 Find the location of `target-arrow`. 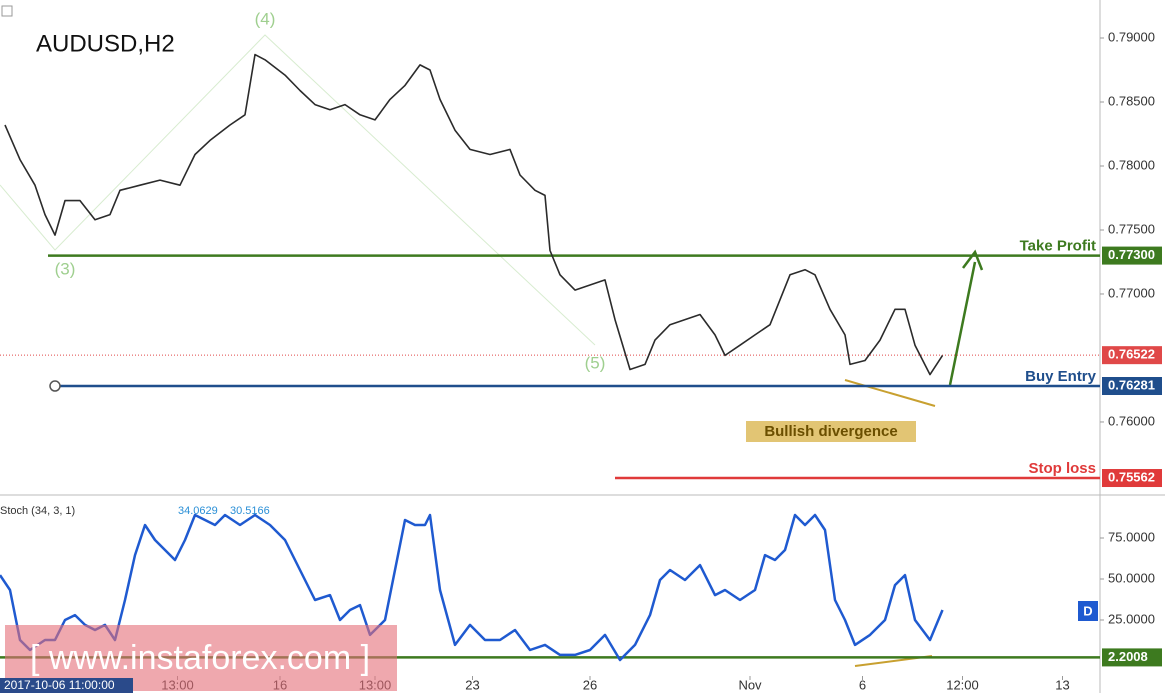

target-arrow is located at coordinates (962, 323).